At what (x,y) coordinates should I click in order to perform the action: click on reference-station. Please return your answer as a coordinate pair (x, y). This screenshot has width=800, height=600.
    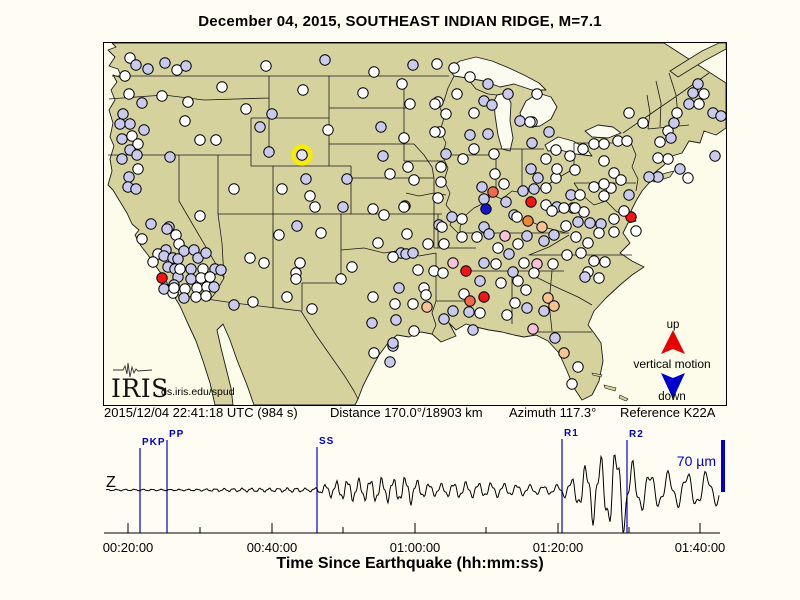
    Looking at the image, I should click on (302, 155).